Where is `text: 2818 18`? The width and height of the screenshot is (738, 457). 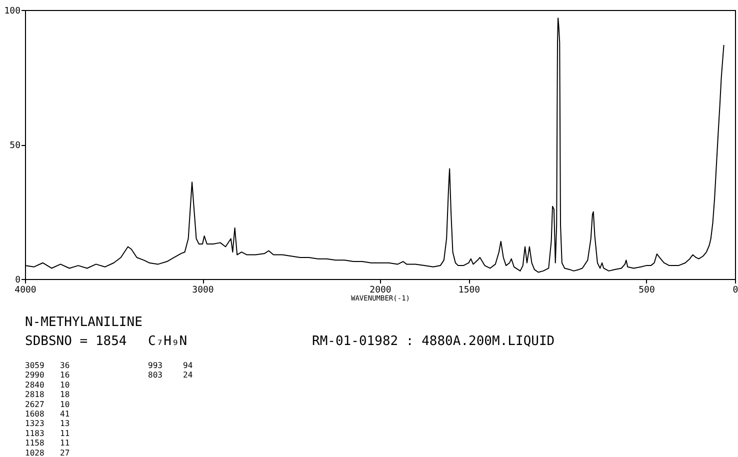 text: 2818 18 is located at coordinates (47, 395).